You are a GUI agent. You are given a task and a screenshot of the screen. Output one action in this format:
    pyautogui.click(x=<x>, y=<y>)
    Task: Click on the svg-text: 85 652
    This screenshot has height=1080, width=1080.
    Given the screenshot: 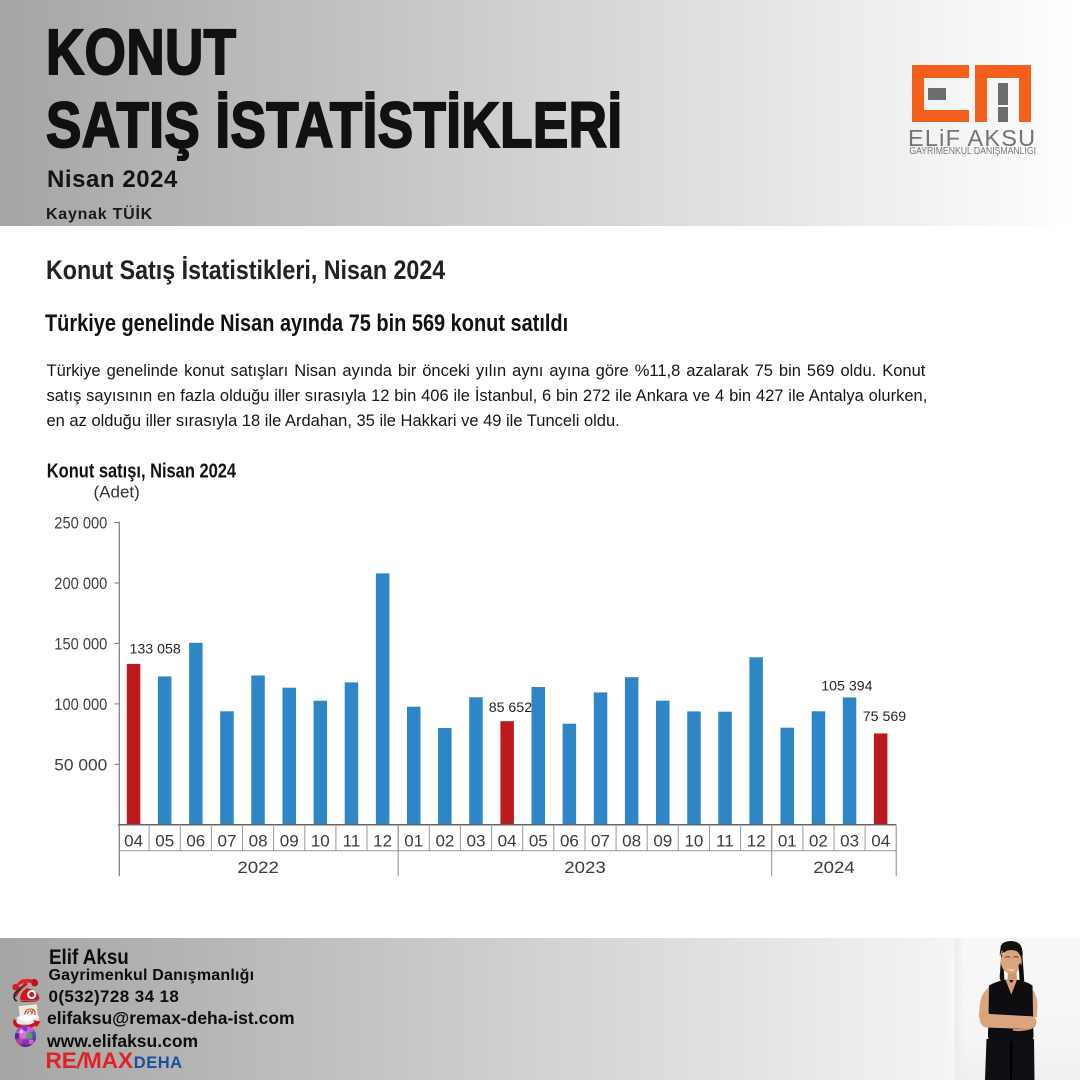 What is the action you would take?
    pyautogui.click(x=511, y=708)
    